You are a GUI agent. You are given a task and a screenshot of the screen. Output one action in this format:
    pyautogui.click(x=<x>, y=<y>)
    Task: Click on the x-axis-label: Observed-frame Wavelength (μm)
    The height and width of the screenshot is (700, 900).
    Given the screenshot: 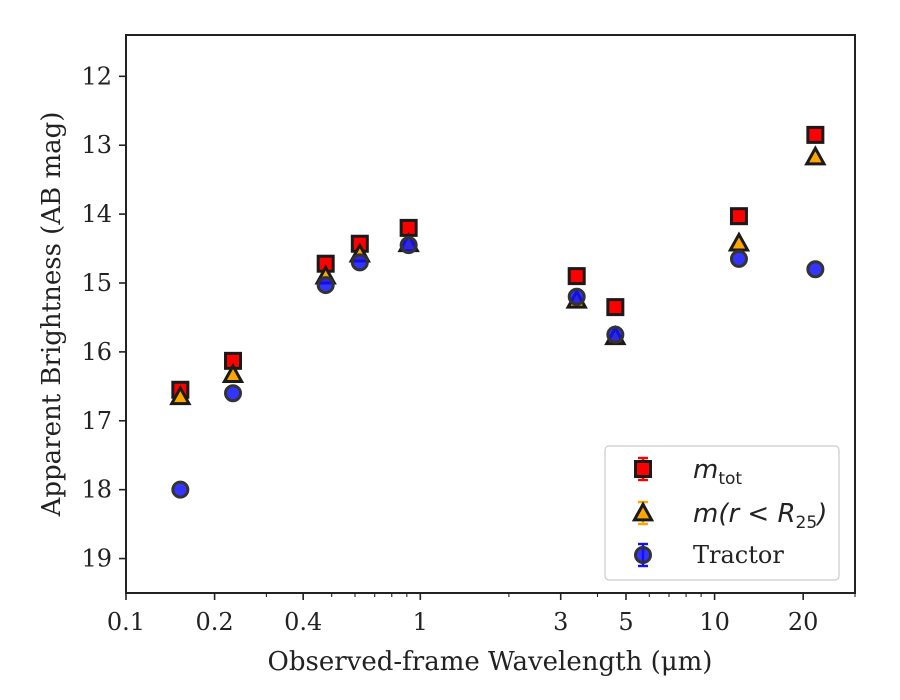 What is the action you would take?
    pyautogui.click(x=490, y=662)
    